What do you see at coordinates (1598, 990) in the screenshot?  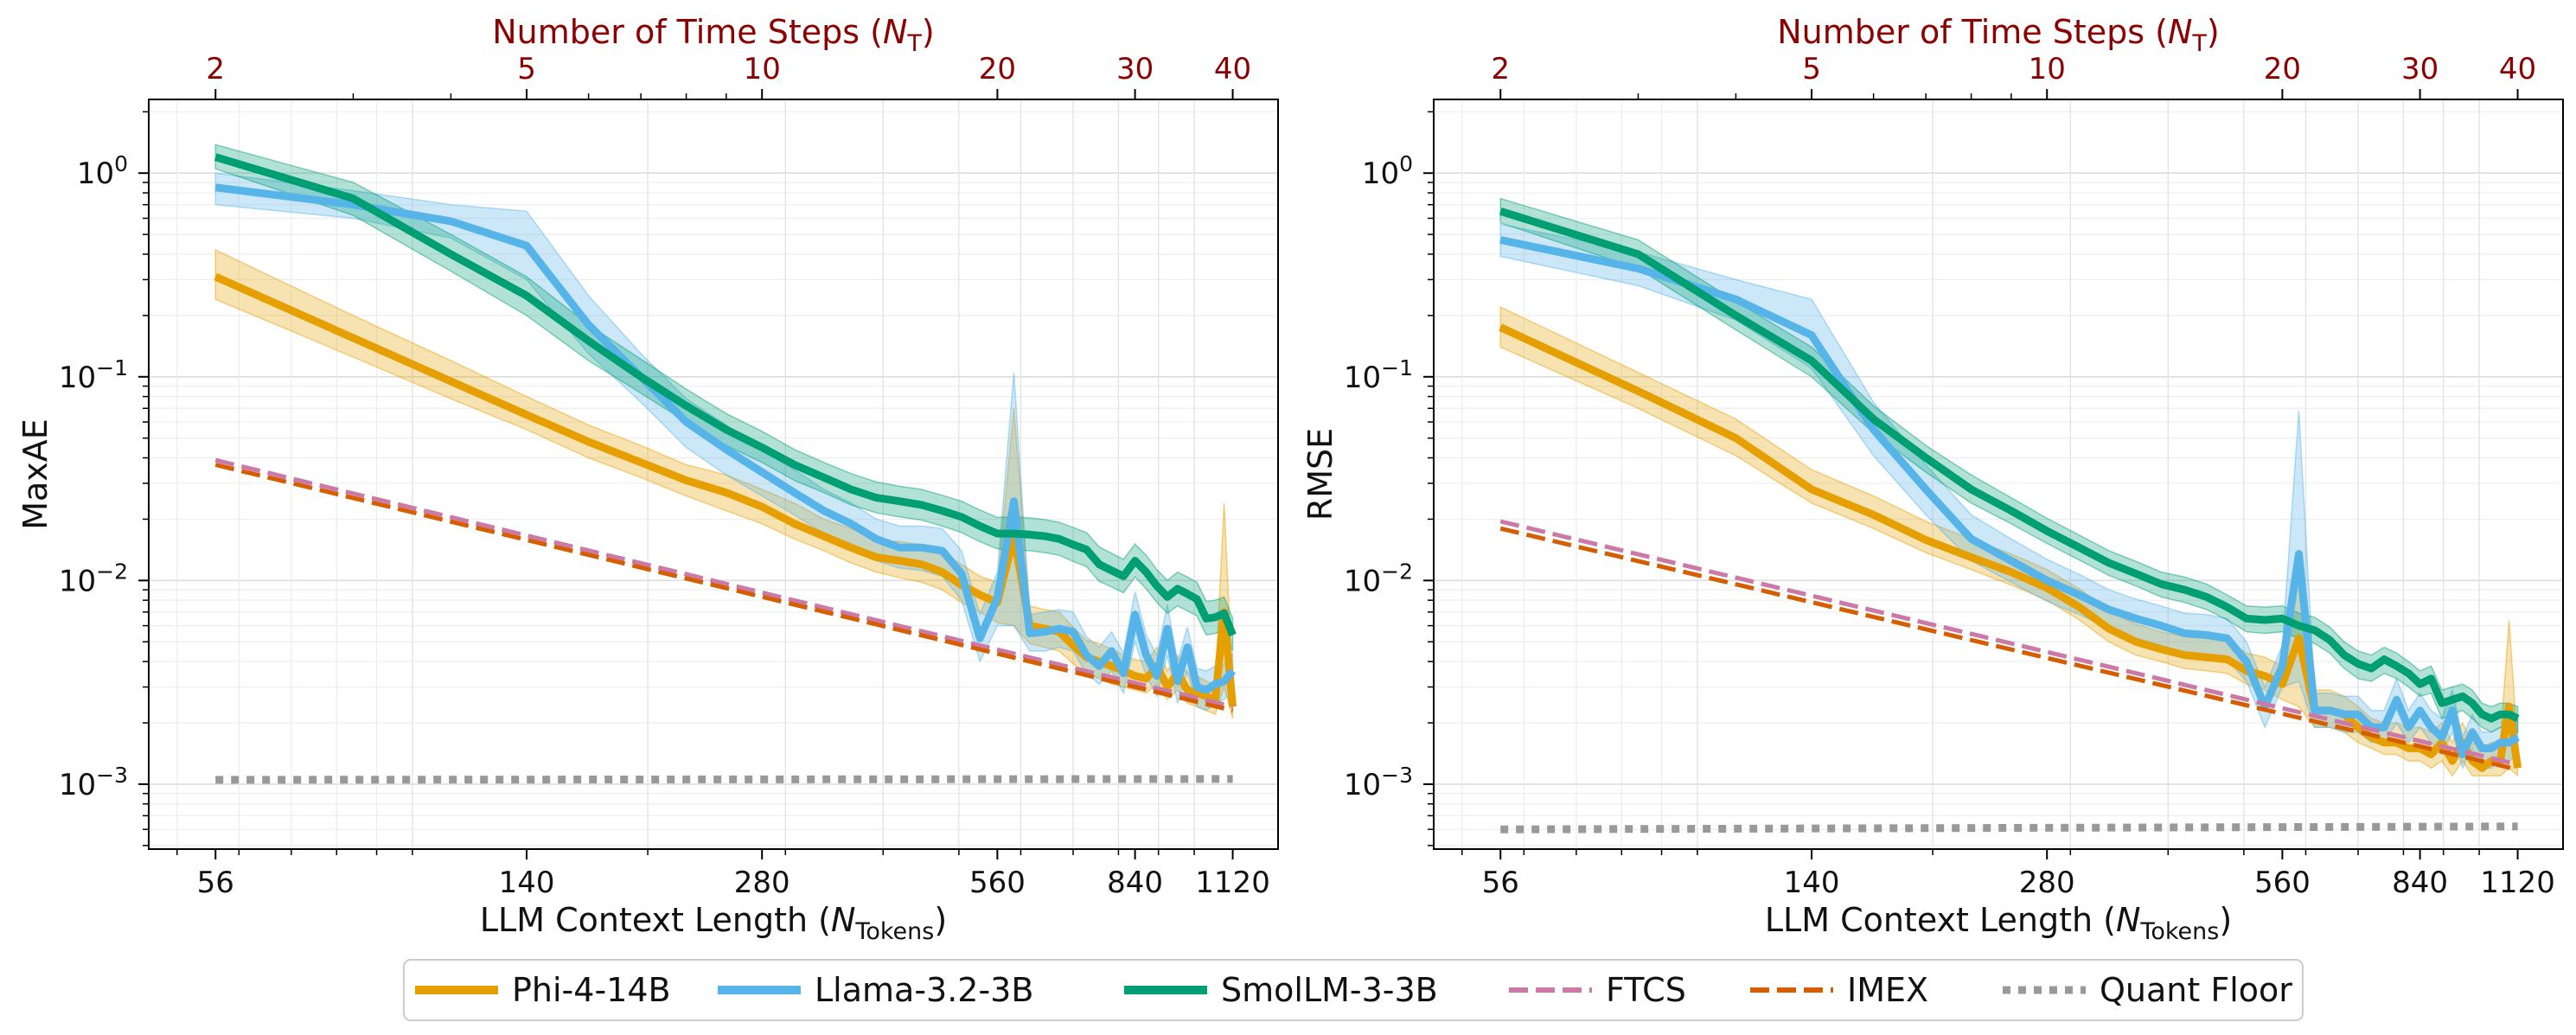 I see `legend-item-ftcs: FTCS` at bounding box center [1598, 990].